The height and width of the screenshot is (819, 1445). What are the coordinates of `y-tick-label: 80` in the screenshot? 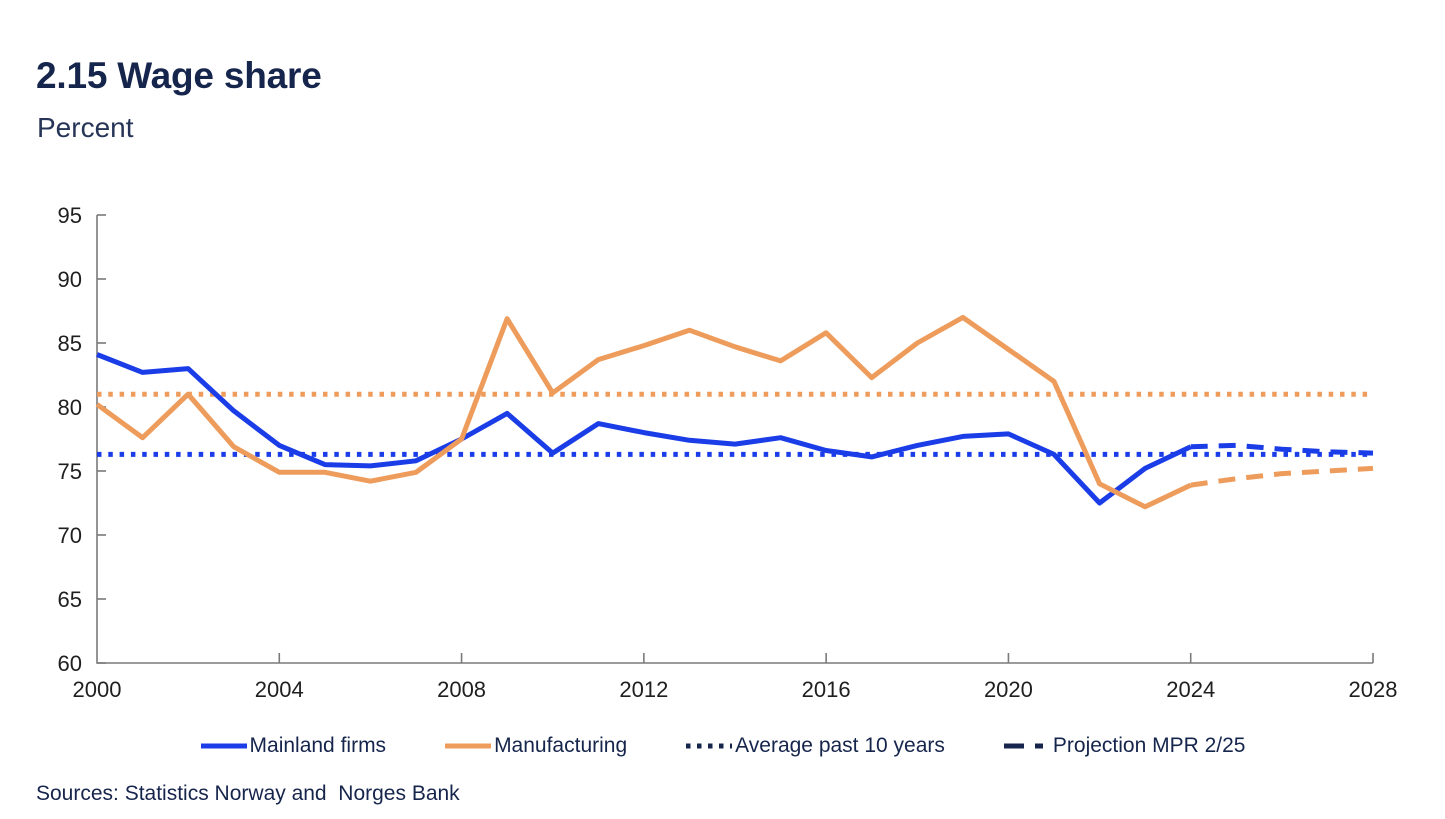 It's located at (70, 407).